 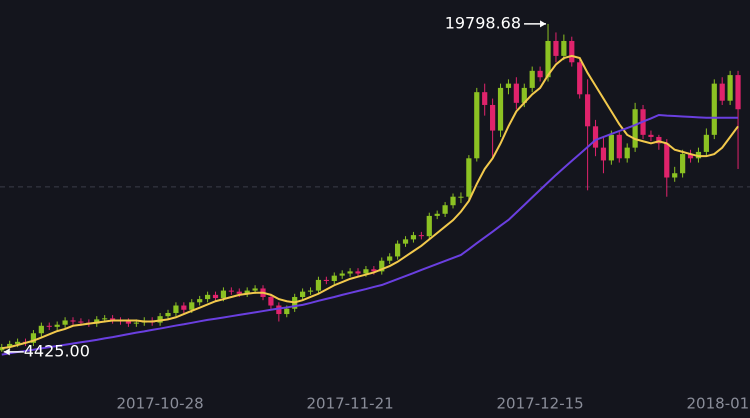 What do you see at coordinates (483, 22) in the screenshot?
I see `high-label: 19798.68` at bounding box center [483, 22].